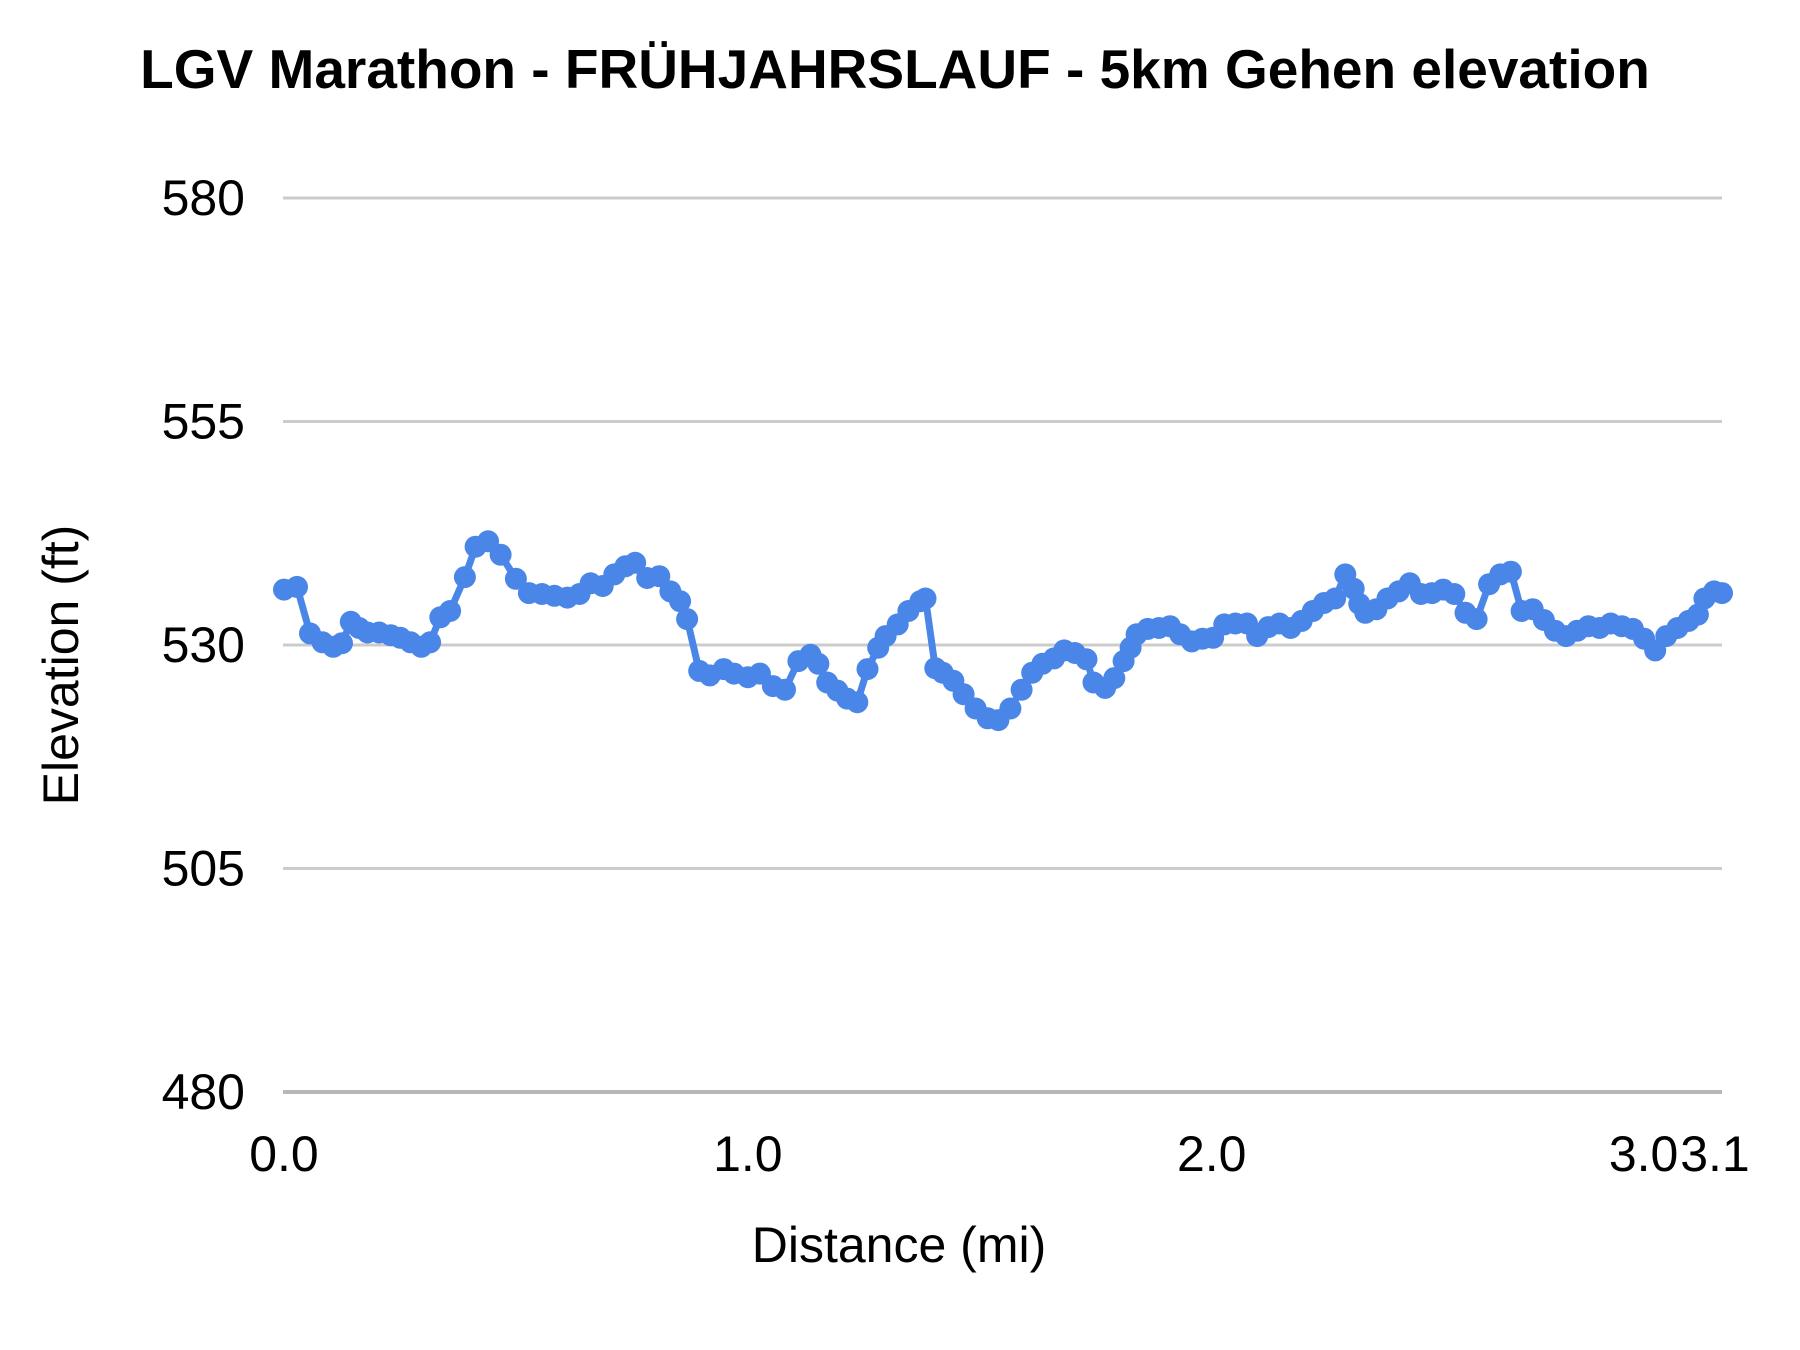 The height and width of the screenshot is (1350, 1800). What do you see at coordinates (748, 1154) in the screenshot?
I see `x-tick-label: 1.0` at bounding box center [748, 1154].